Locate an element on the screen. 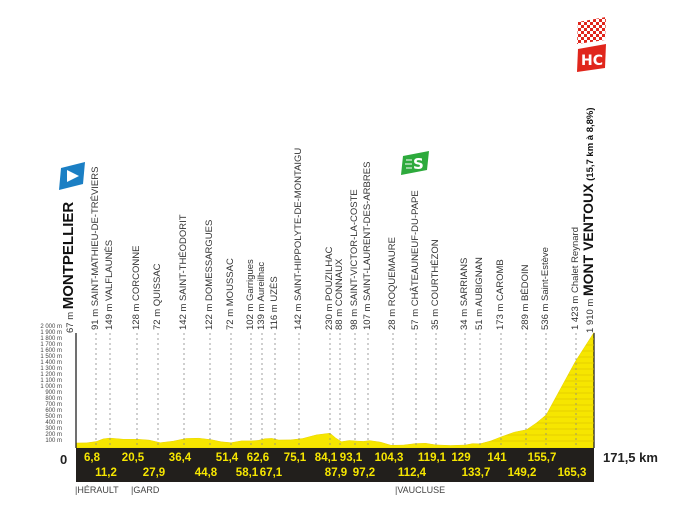  waypoint-elevation: 102 m is located at coordinates (250, 316).